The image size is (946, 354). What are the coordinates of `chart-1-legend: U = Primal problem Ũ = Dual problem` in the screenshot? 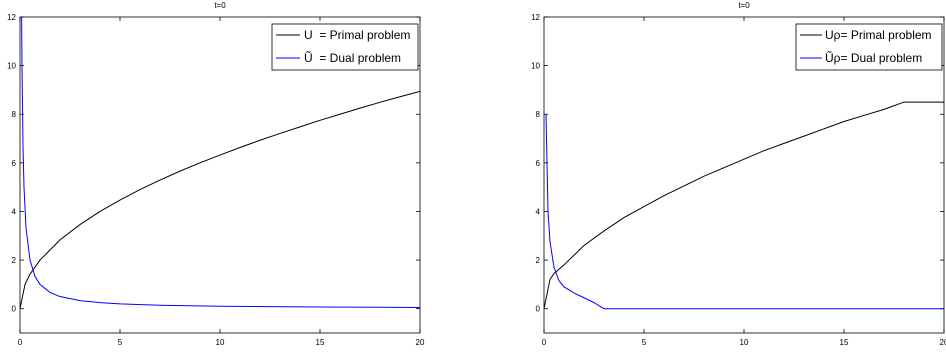 It's located at (345, 47).